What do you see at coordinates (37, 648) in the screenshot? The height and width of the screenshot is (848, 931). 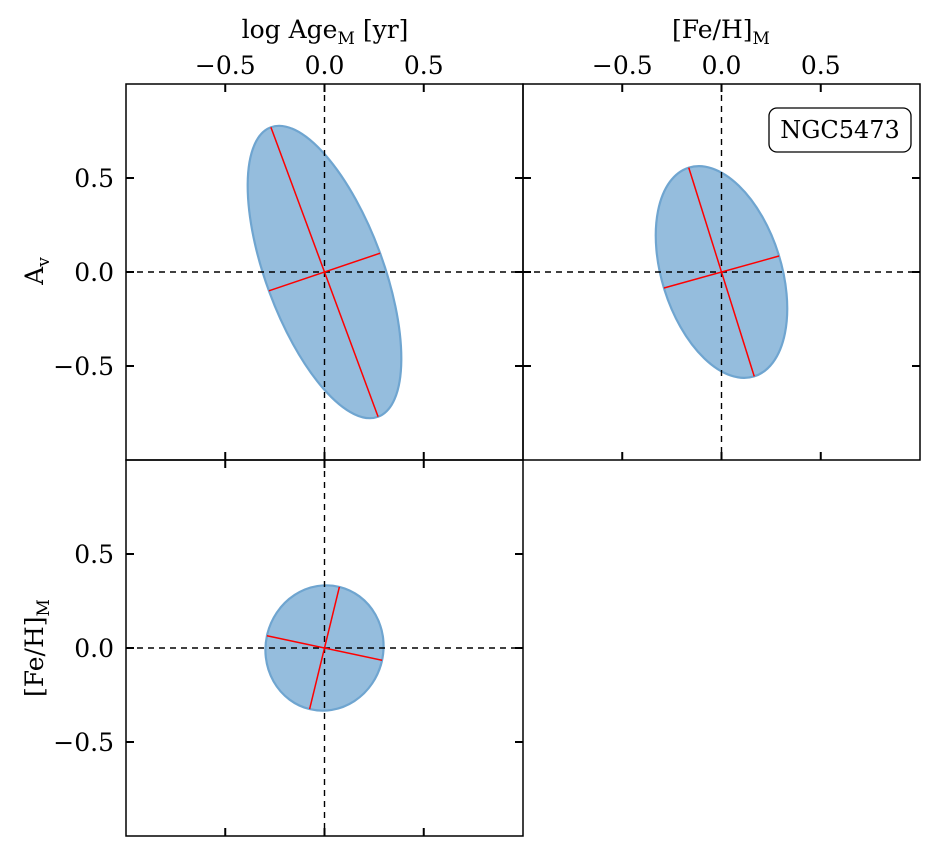 I see `row2-ylabel: [Fe/H]M` at bounding box center [37, 648].